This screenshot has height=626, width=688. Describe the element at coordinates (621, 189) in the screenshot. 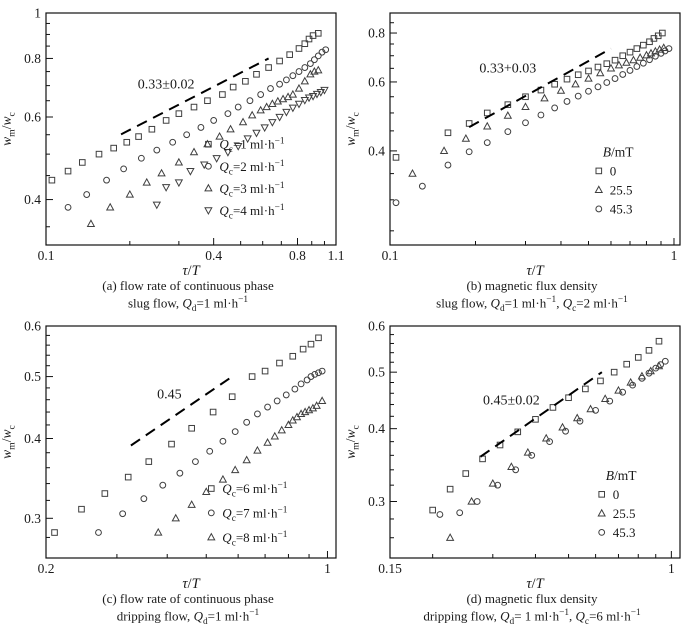

I see `legend-label: 25.5` at that location.